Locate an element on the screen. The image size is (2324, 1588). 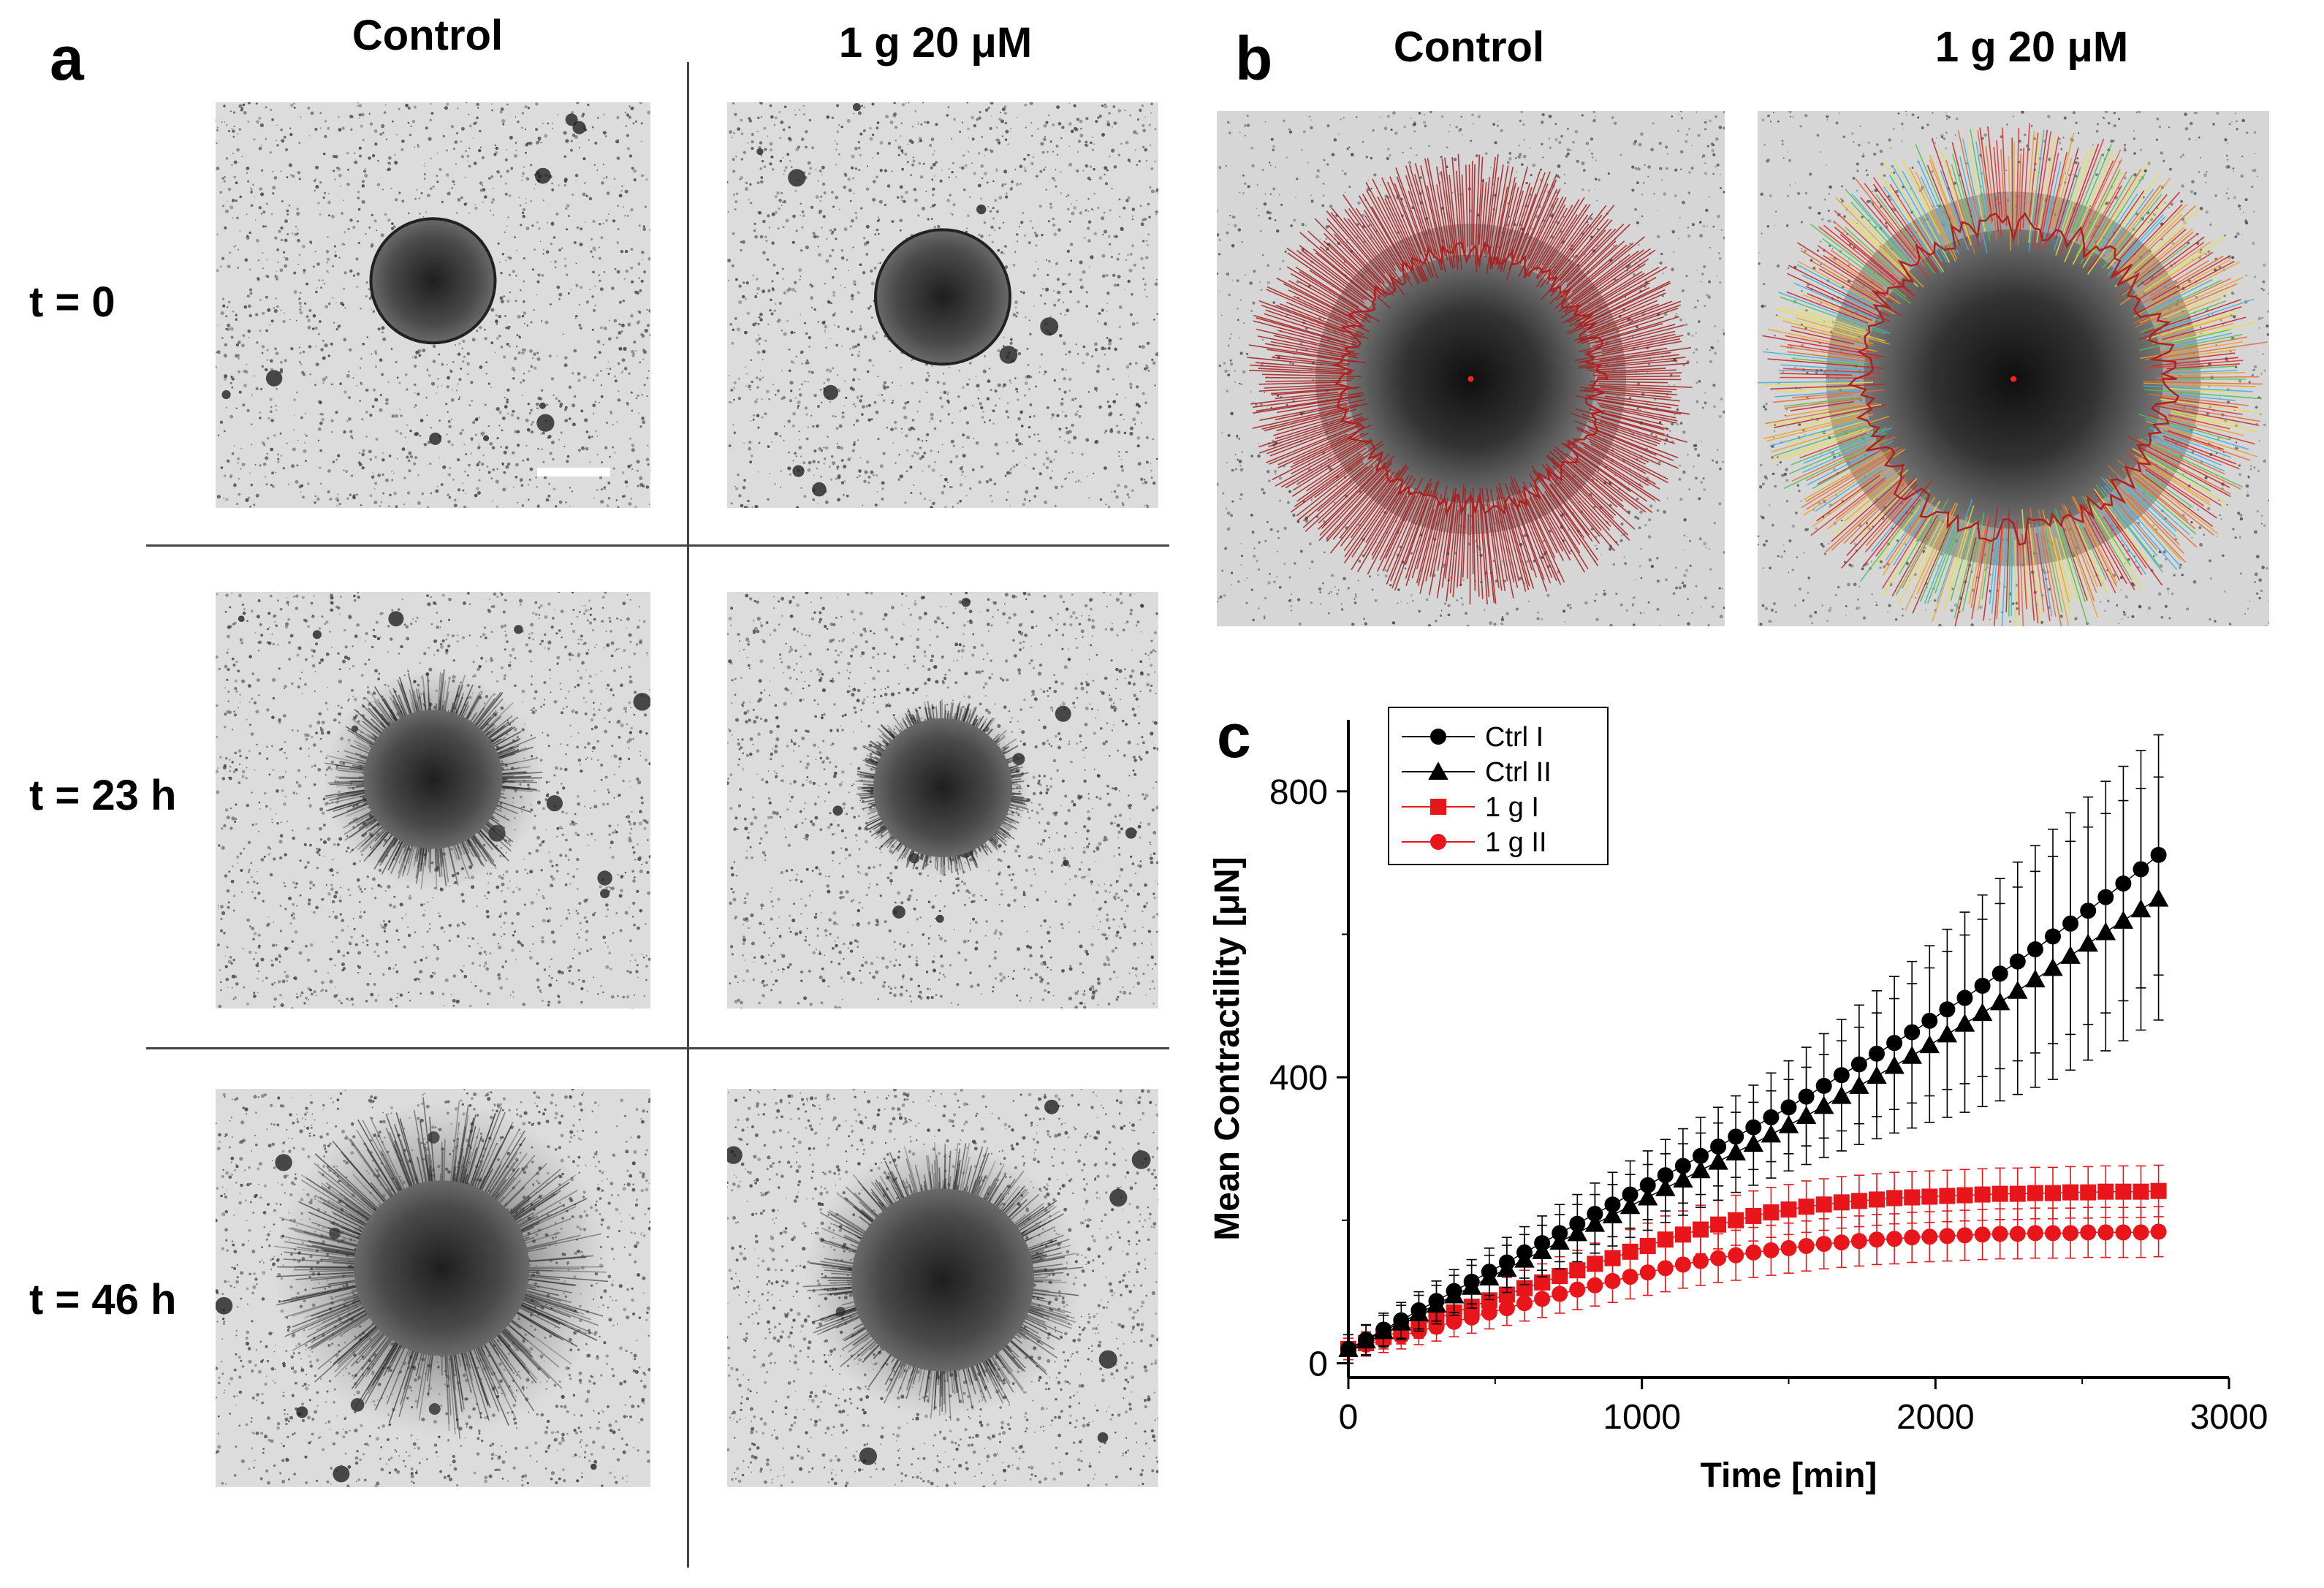
y-tick-label: 0 is located at coordinates (1318, 1364).